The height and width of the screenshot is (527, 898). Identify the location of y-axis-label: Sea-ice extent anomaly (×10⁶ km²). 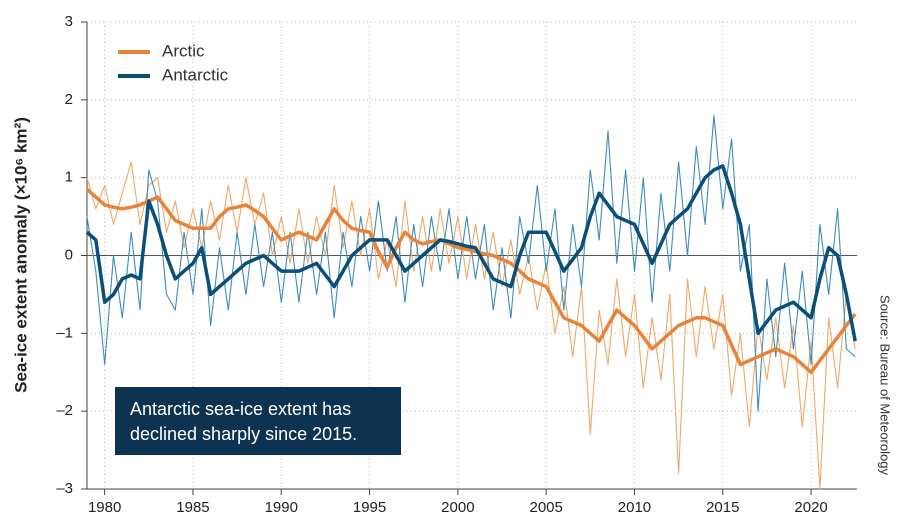
(20, 255).